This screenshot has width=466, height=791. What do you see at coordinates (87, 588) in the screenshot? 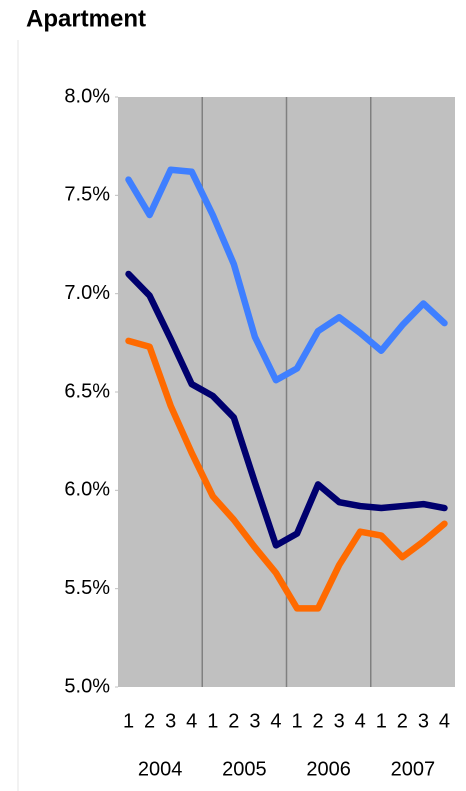
I see `y-tick-label: 5.5%` at bounding box center [87, 588].